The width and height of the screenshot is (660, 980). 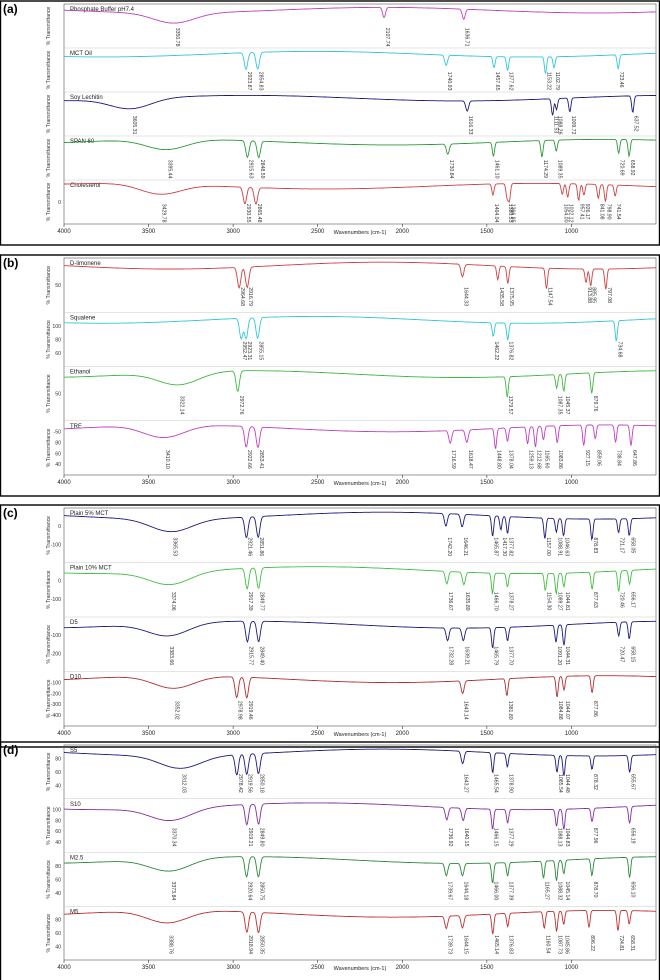 What do you see at coordinates (567, 405) in the screenshot?
I see `peak-label: 1045.37` at bounding box center [567, 405].